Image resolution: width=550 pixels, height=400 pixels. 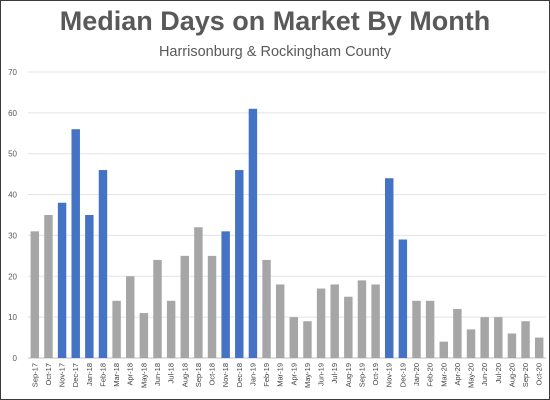 I want to click on x-tick-label: May-20, so click(x=471, y=375).